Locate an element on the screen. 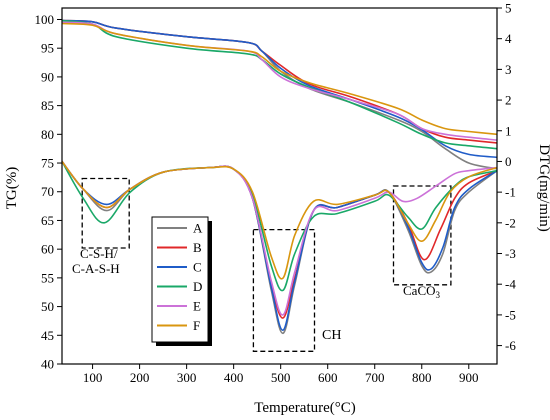 The width and height of the screenshot is (550, 420). y-right-tick-label: 4 is located at coordinates (508, 38).